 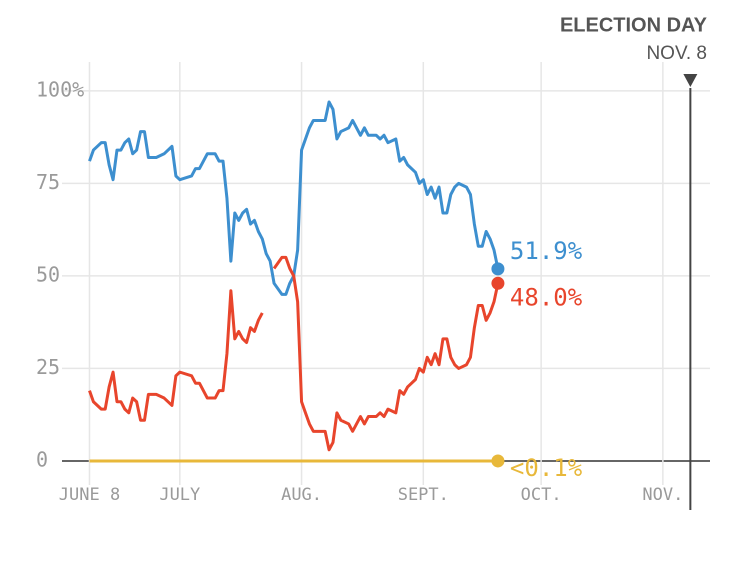 What do you see at coordinates (48, 182) in the screenshot?
I see `y-tick-label: 75` at bounding box center [48, 182].